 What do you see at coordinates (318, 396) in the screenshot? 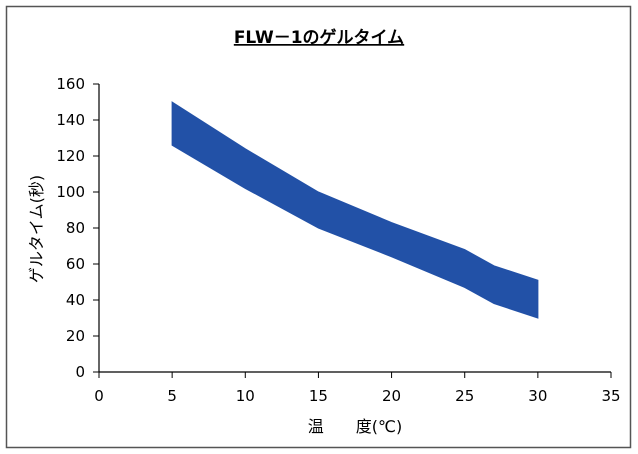
I see `x-tick-label: 15` at bounding box center [318, 396].